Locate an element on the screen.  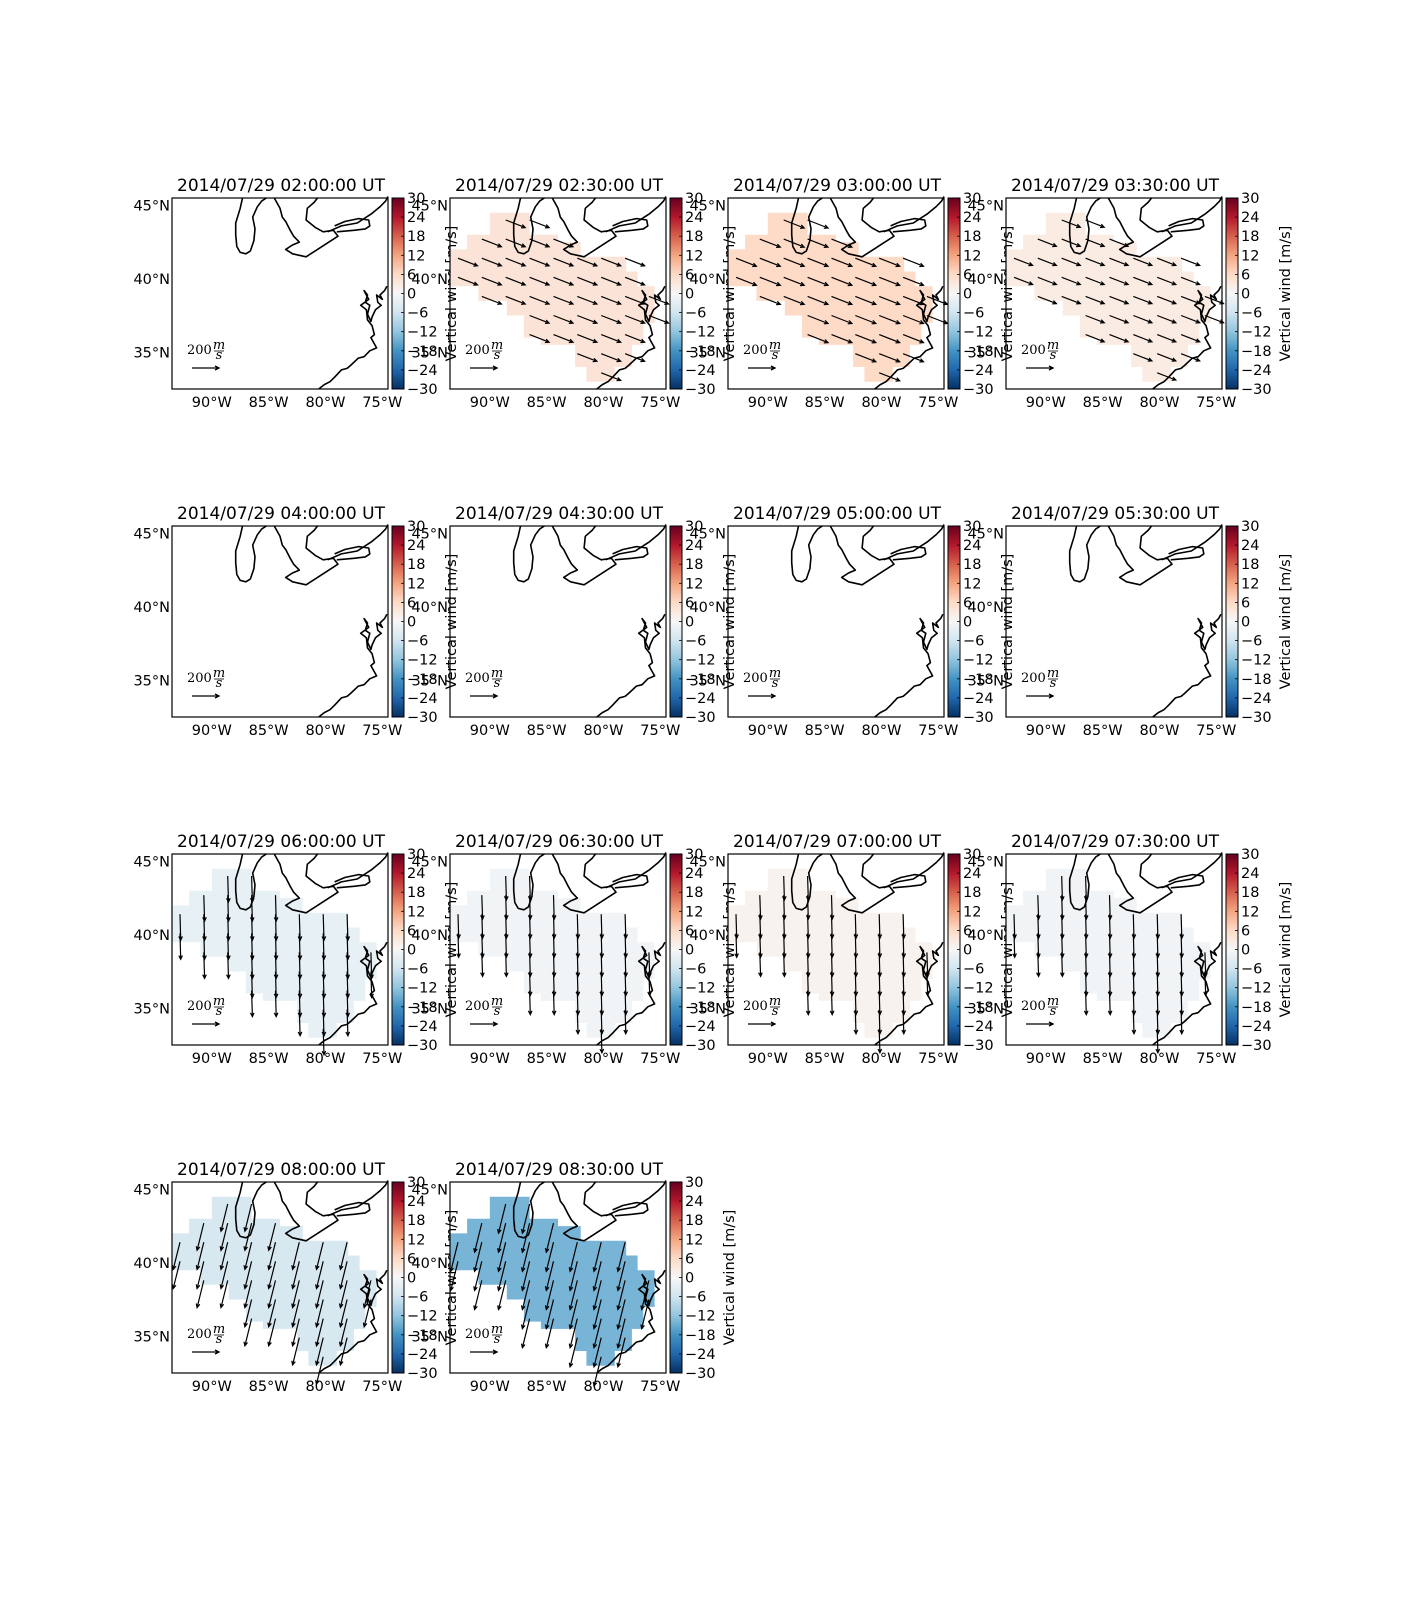
quiver-key-numerator: m is located at coordinates (1053, 673).